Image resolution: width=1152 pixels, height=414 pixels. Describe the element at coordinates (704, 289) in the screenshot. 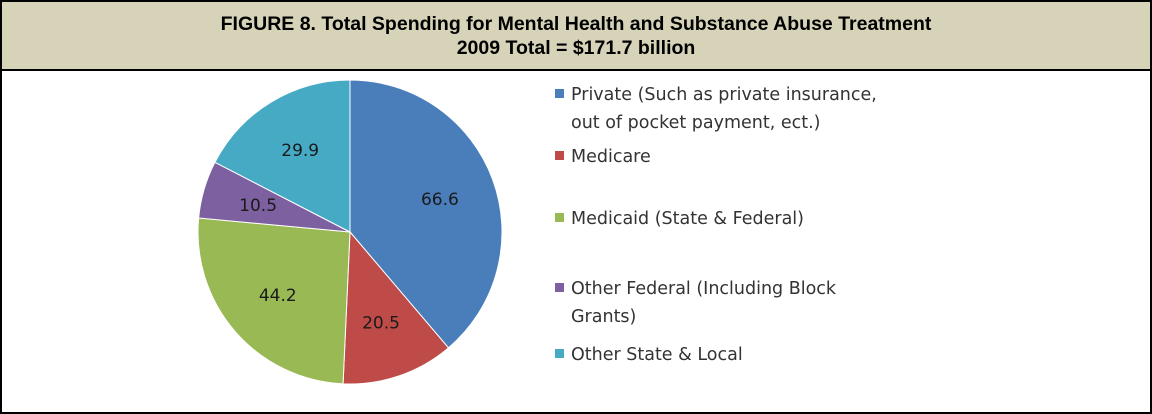

I see `legend-label: Other Federal (Including Block` at that location.